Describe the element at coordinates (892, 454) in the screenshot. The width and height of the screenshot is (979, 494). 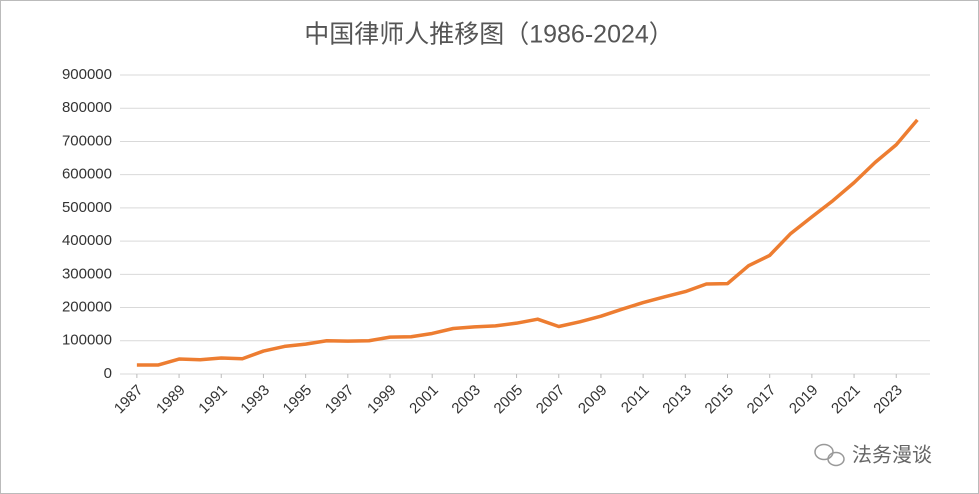
I see `watermark: 法务漫谈` at that location.